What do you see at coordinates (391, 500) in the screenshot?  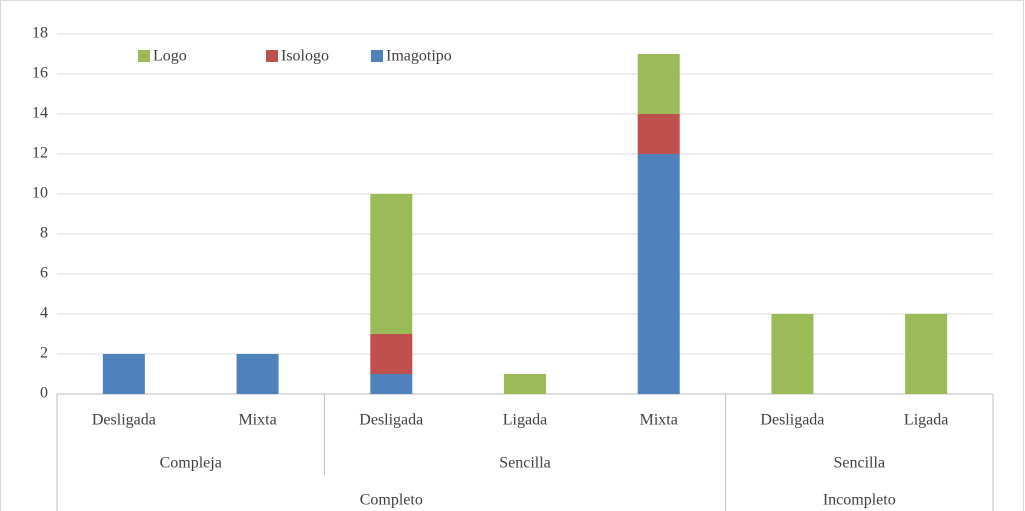 I see `top-group-label: Completo` at bounding box center [391, 500].